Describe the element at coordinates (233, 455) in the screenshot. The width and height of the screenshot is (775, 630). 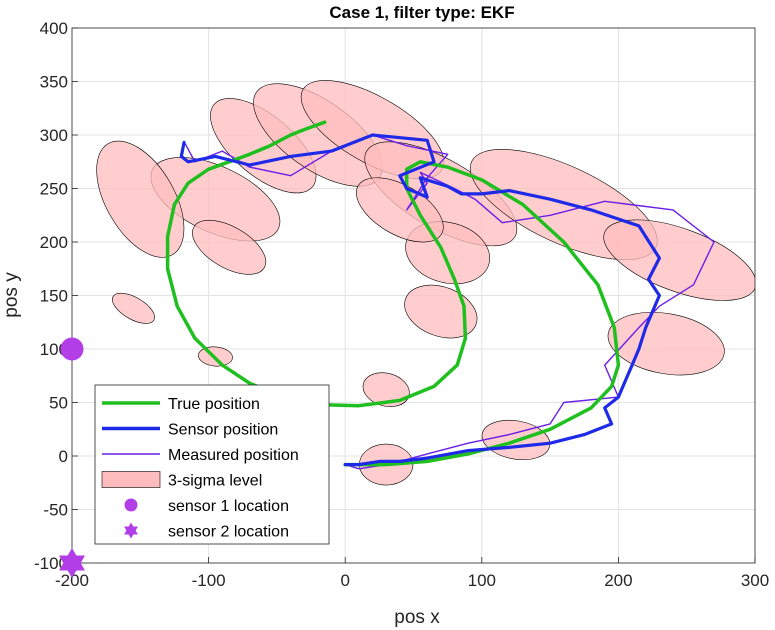
I see `legend-label-2: Measured position` at that location.